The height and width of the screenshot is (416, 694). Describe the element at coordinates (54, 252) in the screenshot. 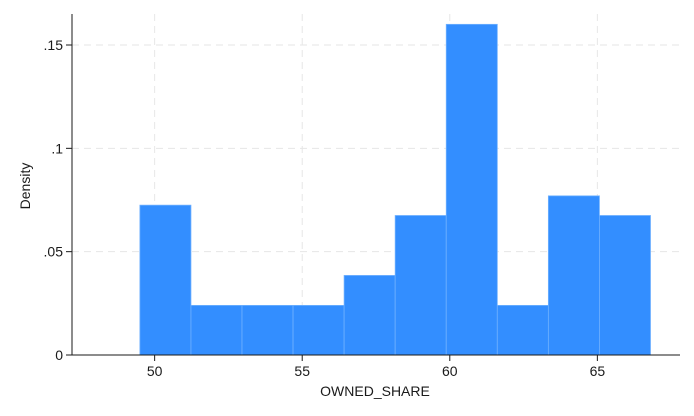

I see `y-tick-label-1: .05` at that location.